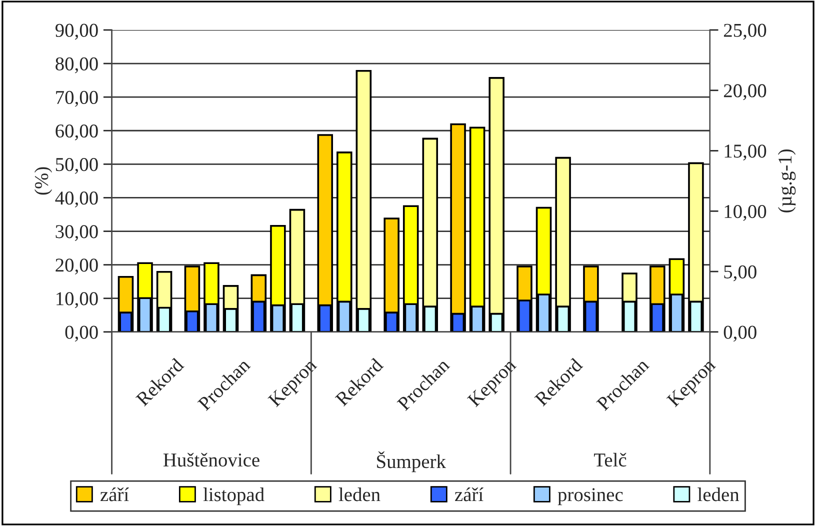 This screenshot has height=526, width=816. I want to click on legend-label: listopad, so click(233, 497).